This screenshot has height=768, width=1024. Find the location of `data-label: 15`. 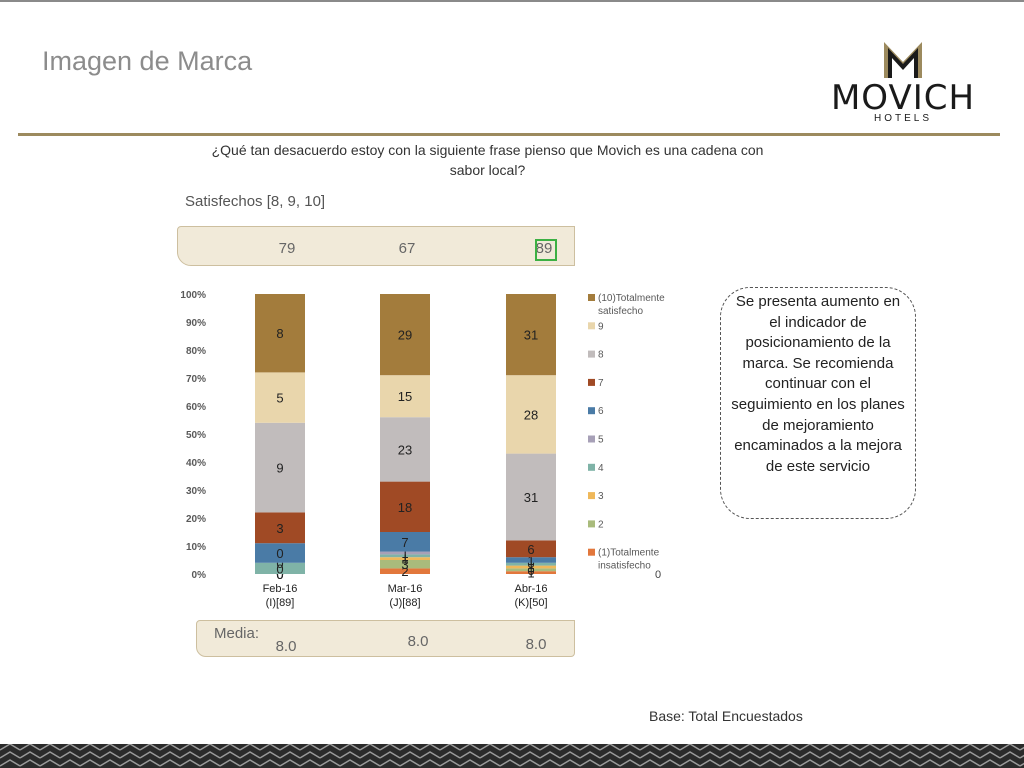

data-label: 15 is located at coordinates (405, 396).